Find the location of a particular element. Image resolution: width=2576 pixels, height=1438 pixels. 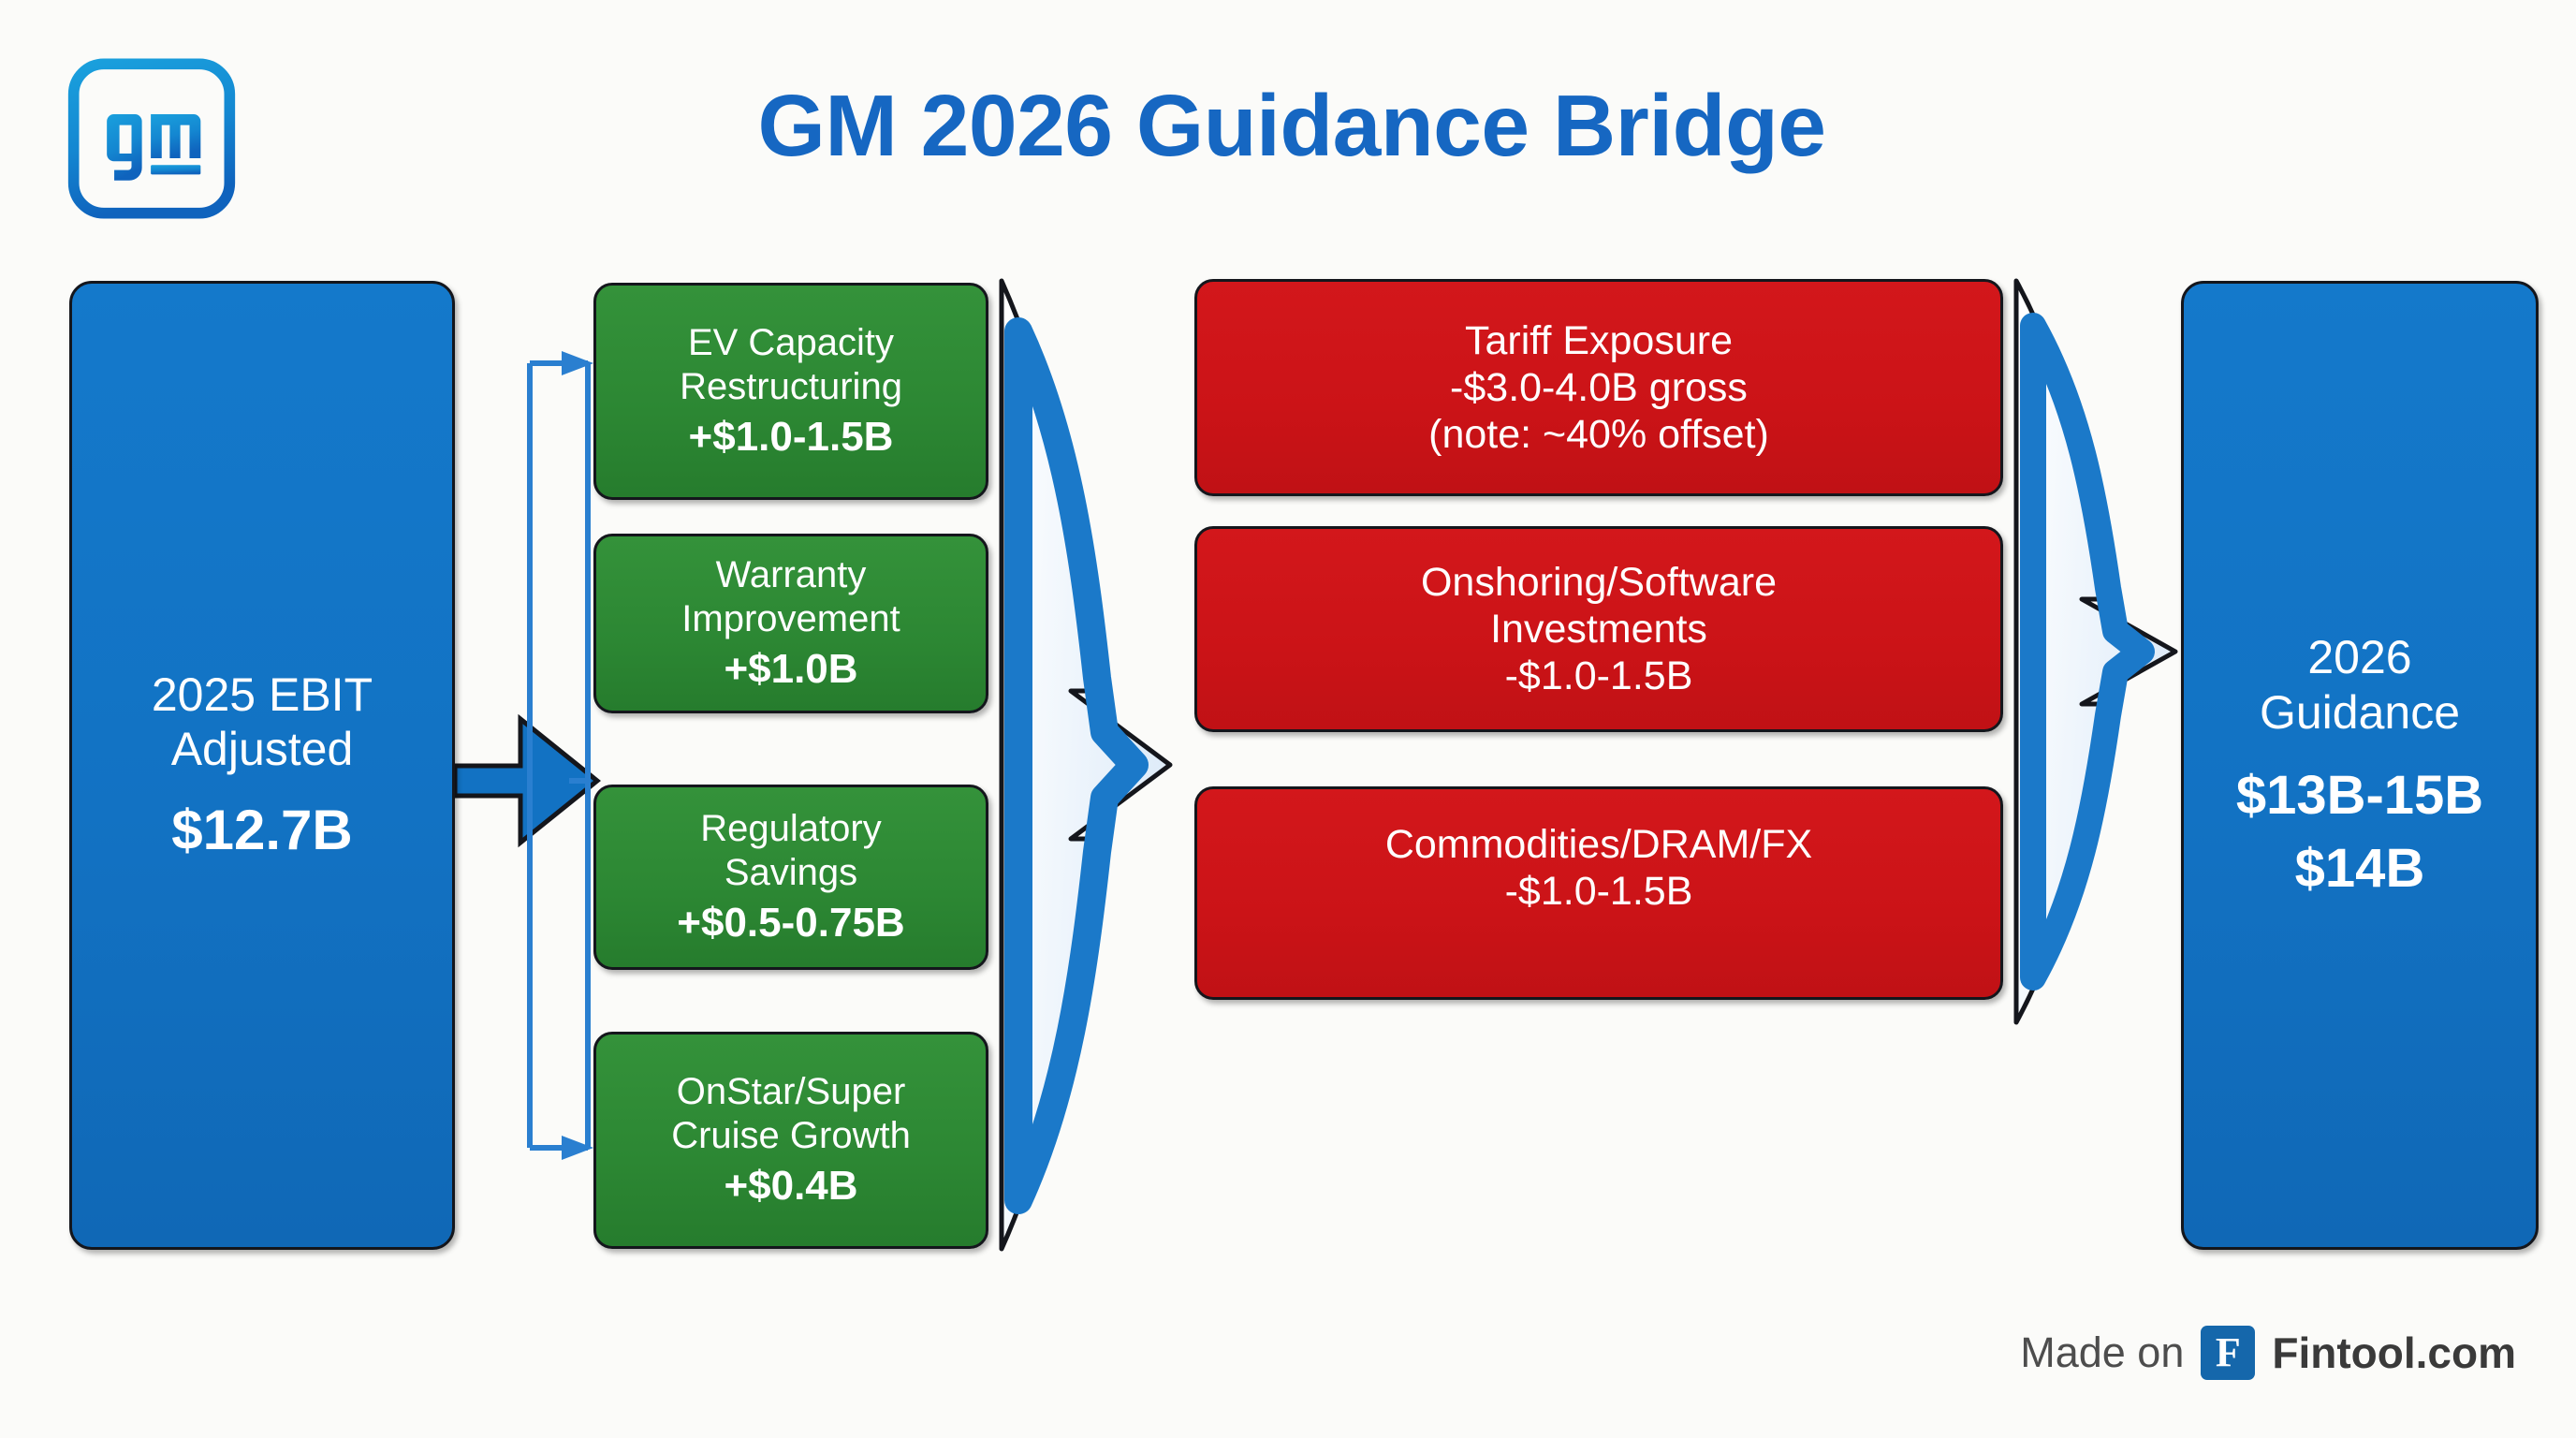

node-2025-ebit: 2025 EBIT Adjusted $12.7B is located at coordinates (262, 765).